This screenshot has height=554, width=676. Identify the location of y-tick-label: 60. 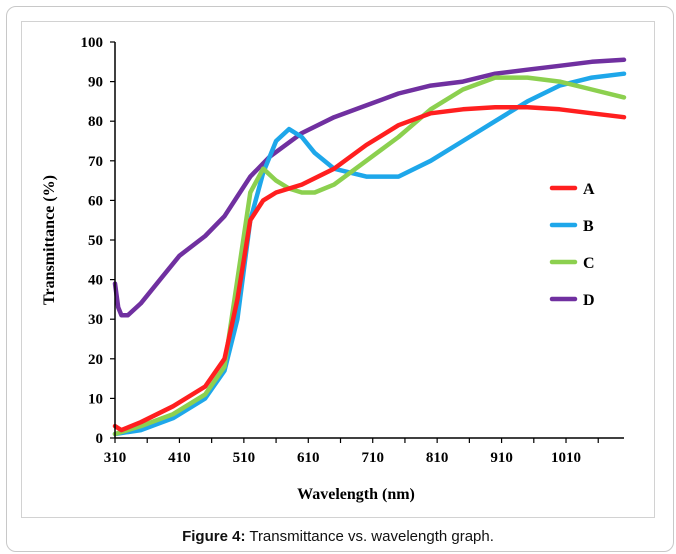
(95, 201).